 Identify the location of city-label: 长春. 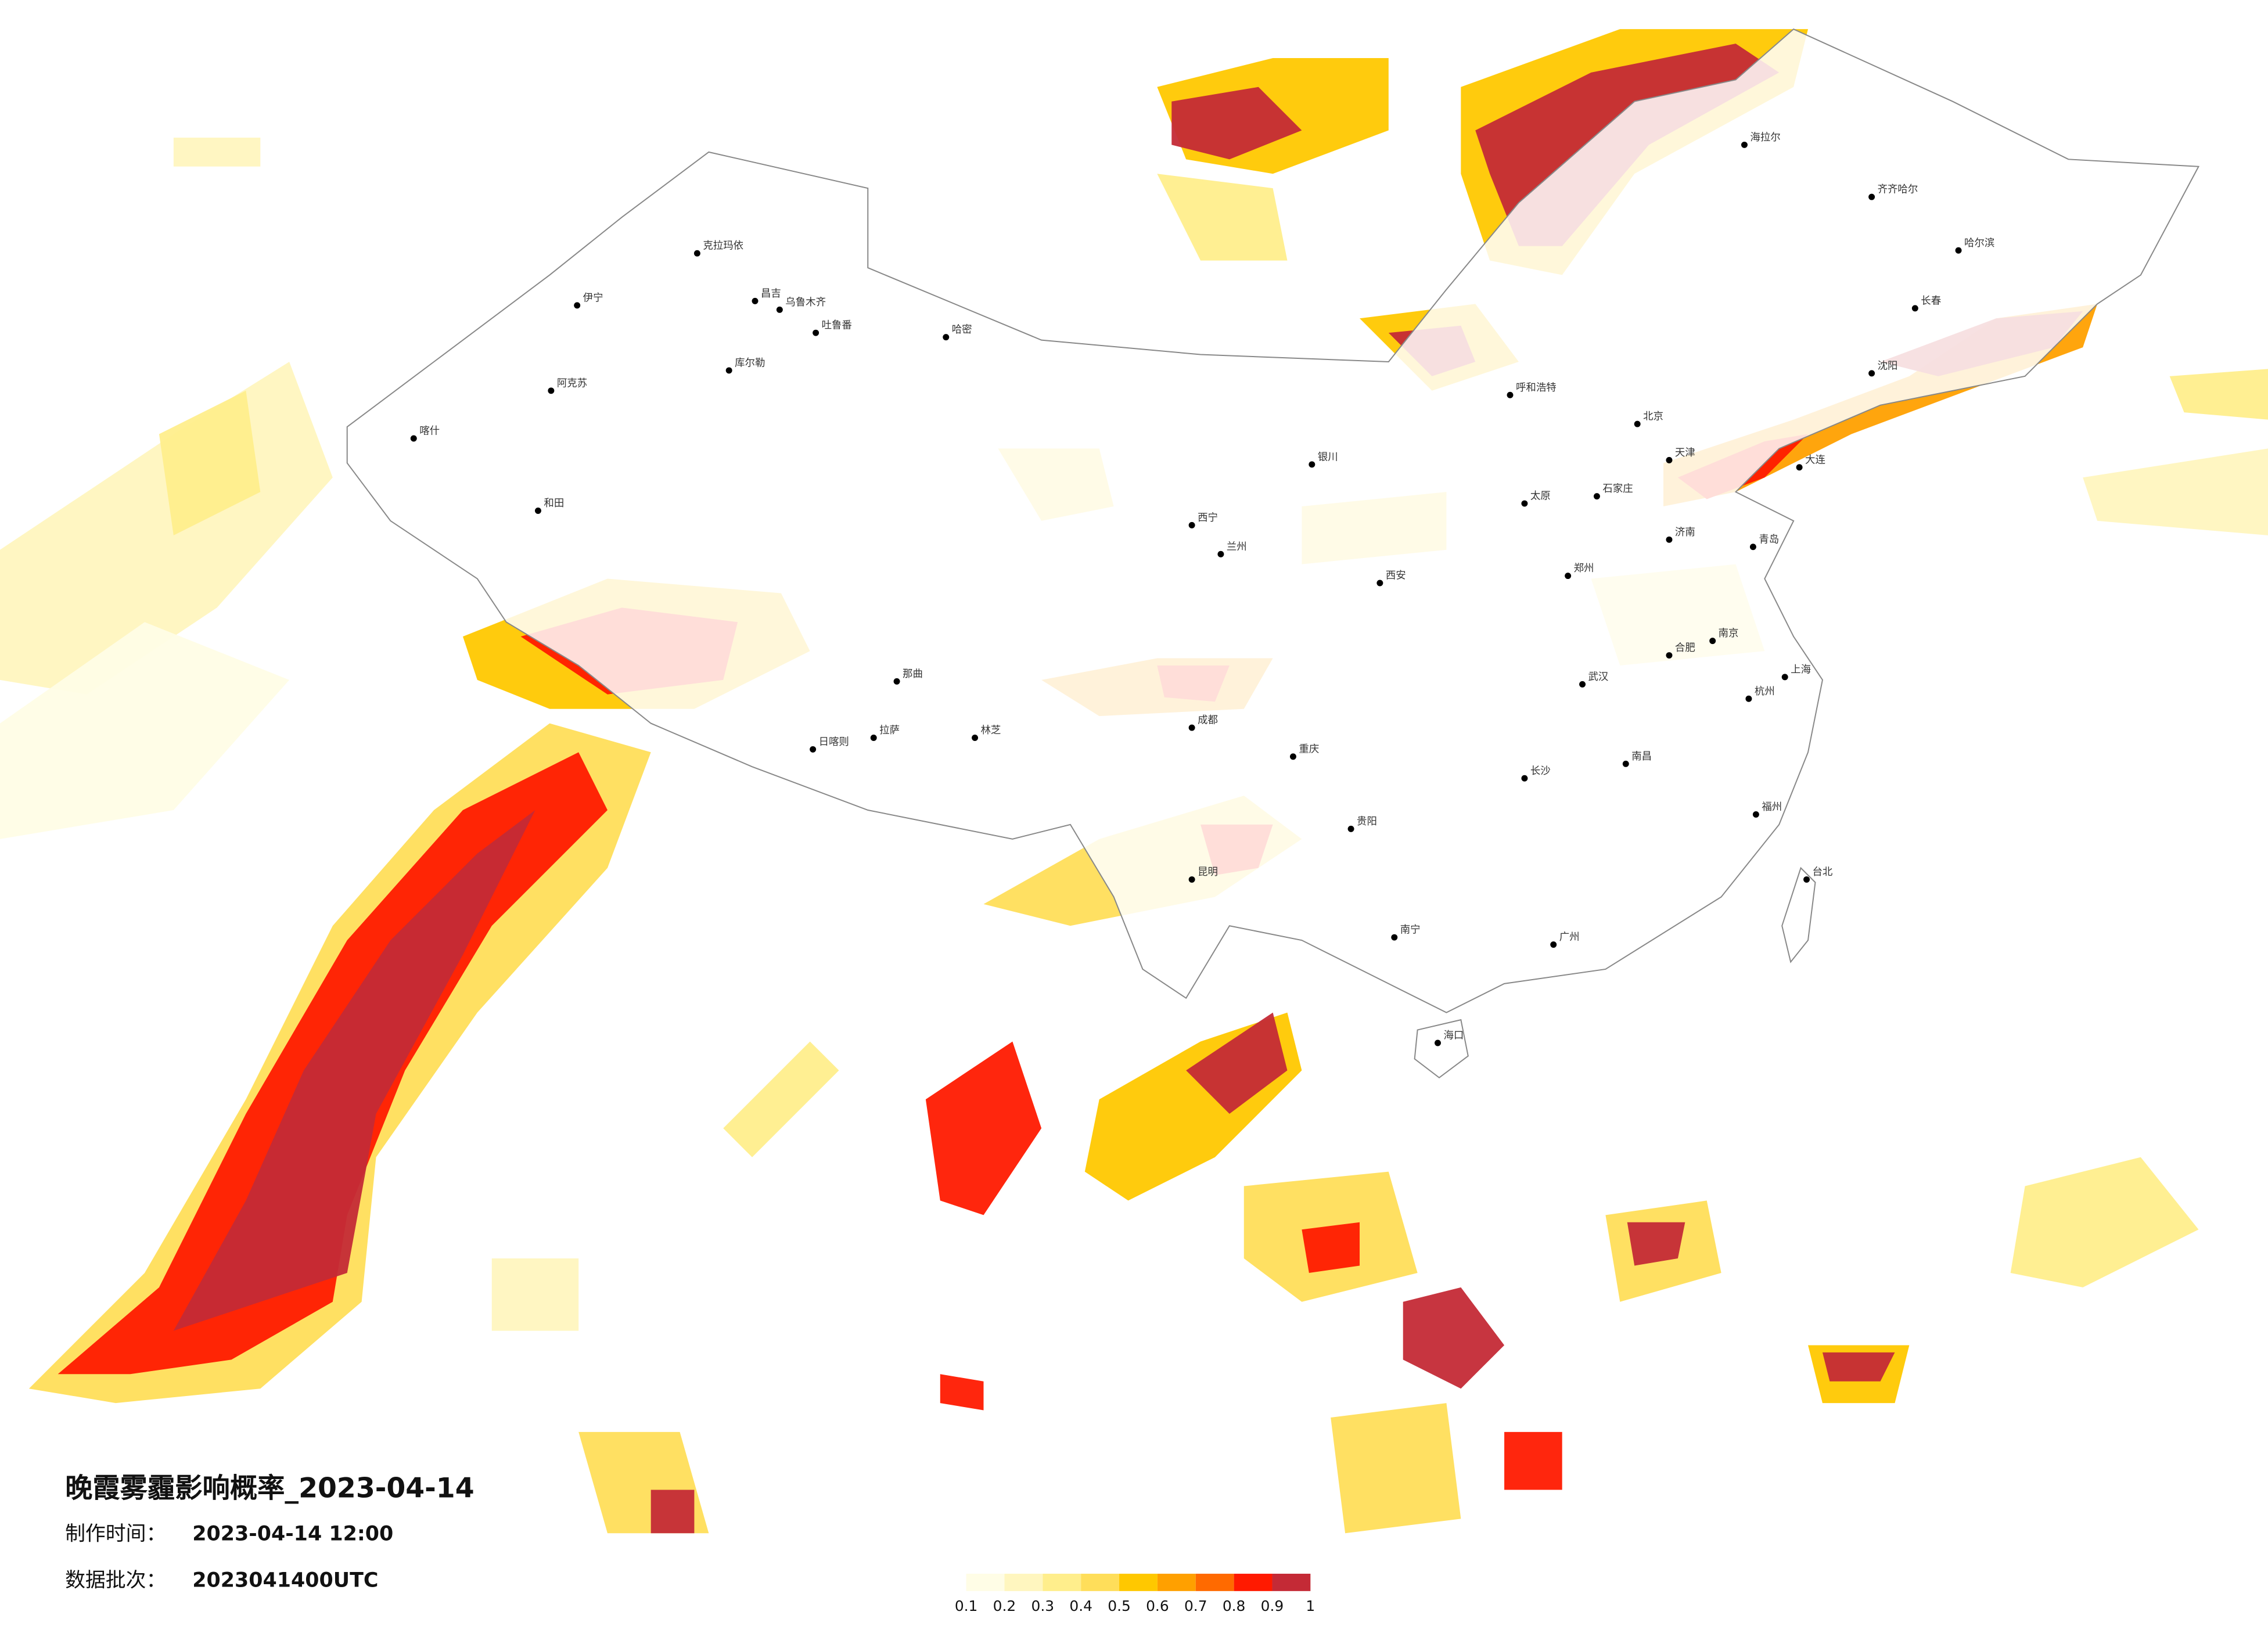
(1931, 301).